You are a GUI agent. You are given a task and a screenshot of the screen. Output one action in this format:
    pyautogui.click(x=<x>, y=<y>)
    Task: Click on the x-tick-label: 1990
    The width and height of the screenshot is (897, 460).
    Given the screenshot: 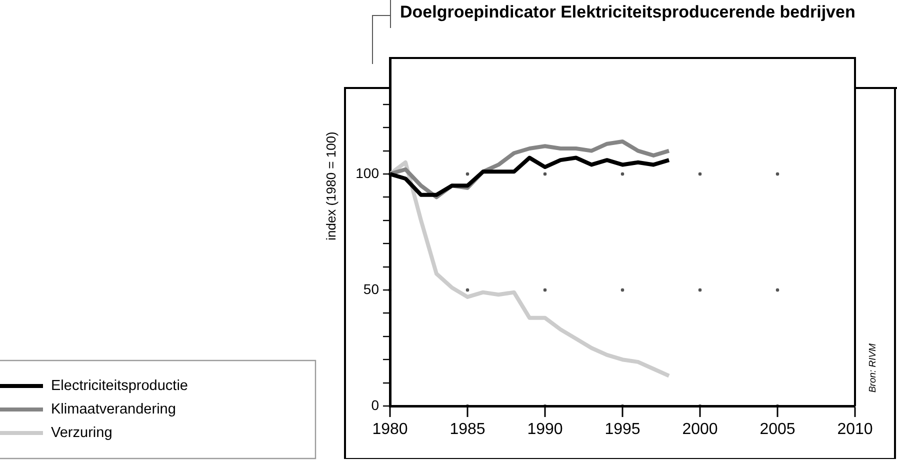 What is the action you would take?
    pyautogui.click(x=545, y=429)
    